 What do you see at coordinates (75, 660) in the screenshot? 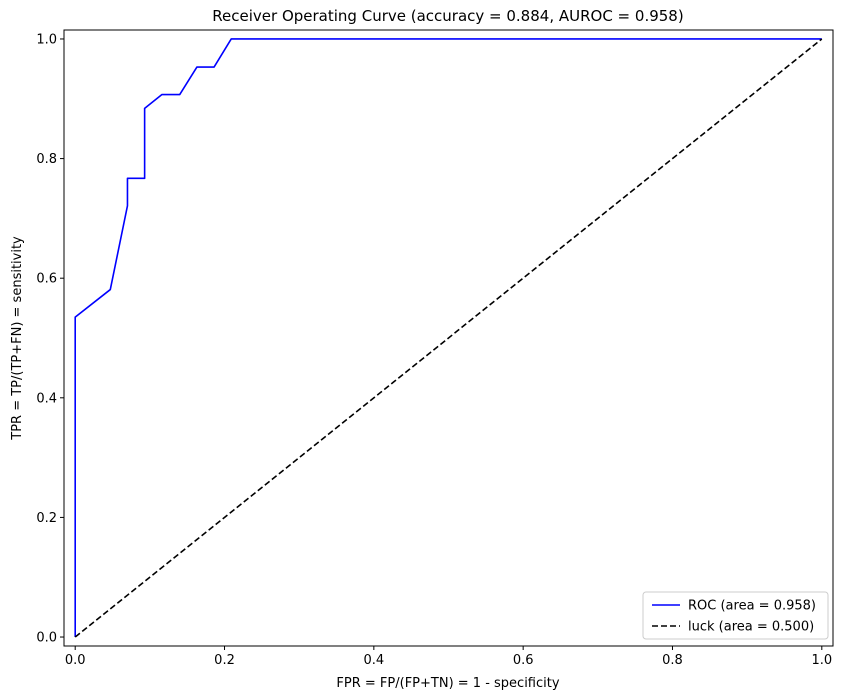
I see `x-tick-label: 0.0` at bounding box center [75, 660].